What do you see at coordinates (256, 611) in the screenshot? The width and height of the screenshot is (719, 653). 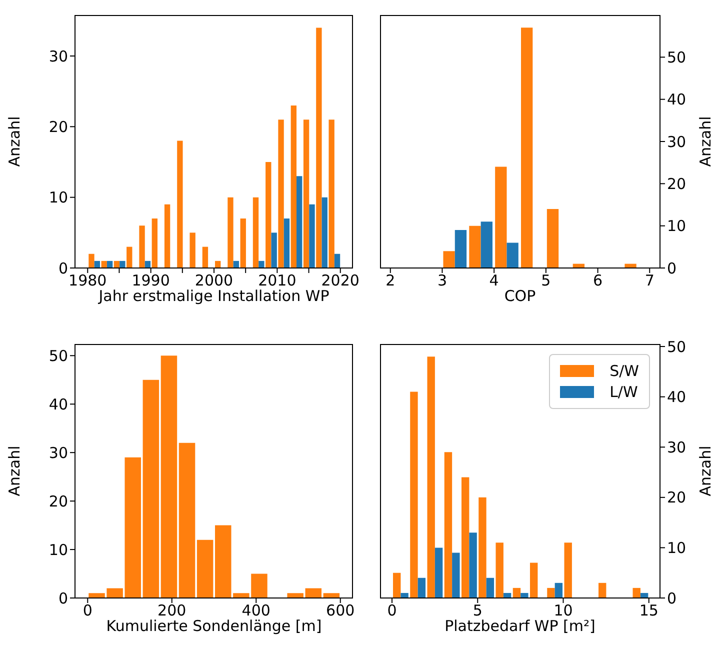 I see `x-tick-label: 400` at bounding box center [256, 611].